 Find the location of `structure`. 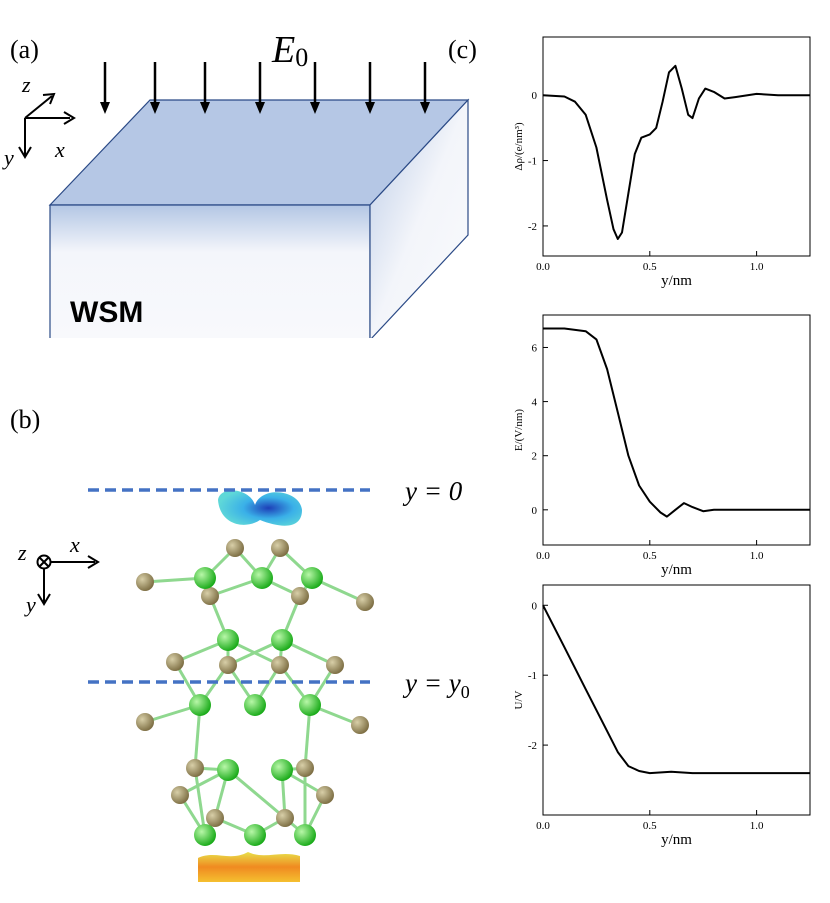

structure is located at coordinates (255, 686).